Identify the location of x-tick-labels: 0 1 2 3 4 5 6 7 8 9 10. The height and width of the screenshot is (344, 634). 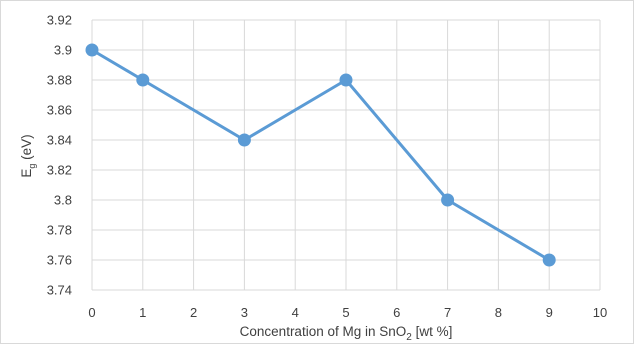
(347, 312).